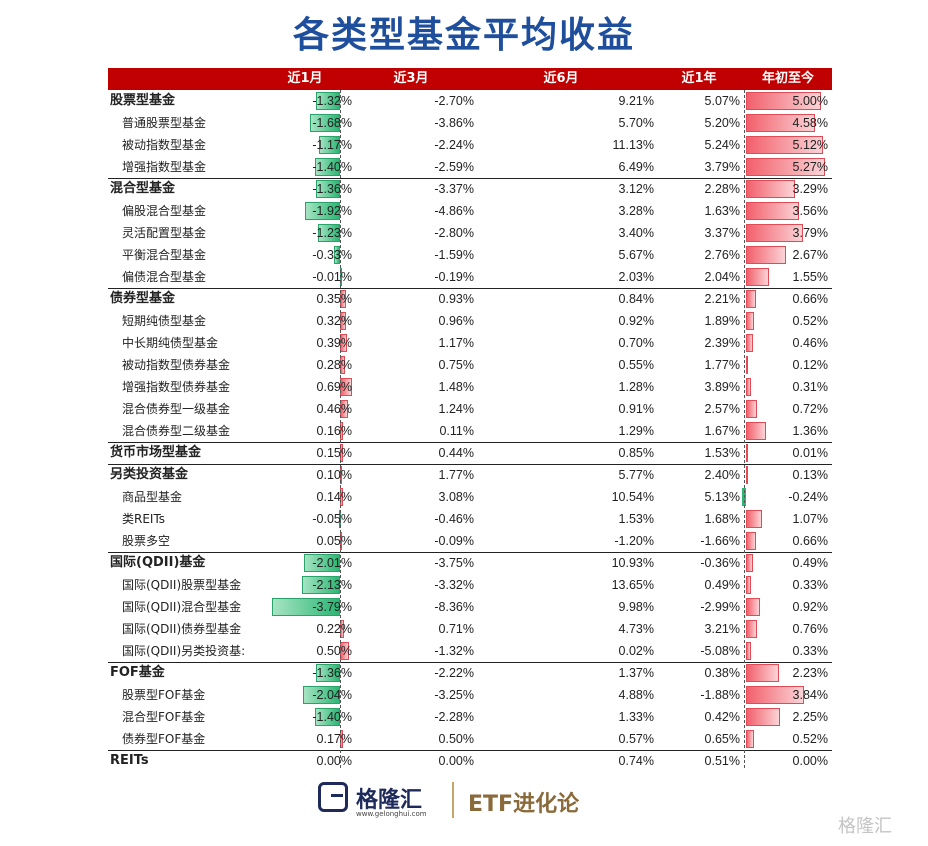  What do you see at coordinates (722, 431) in the screenshot?
I see `value-1y: 1.67%` at bounding box center [722, 431].